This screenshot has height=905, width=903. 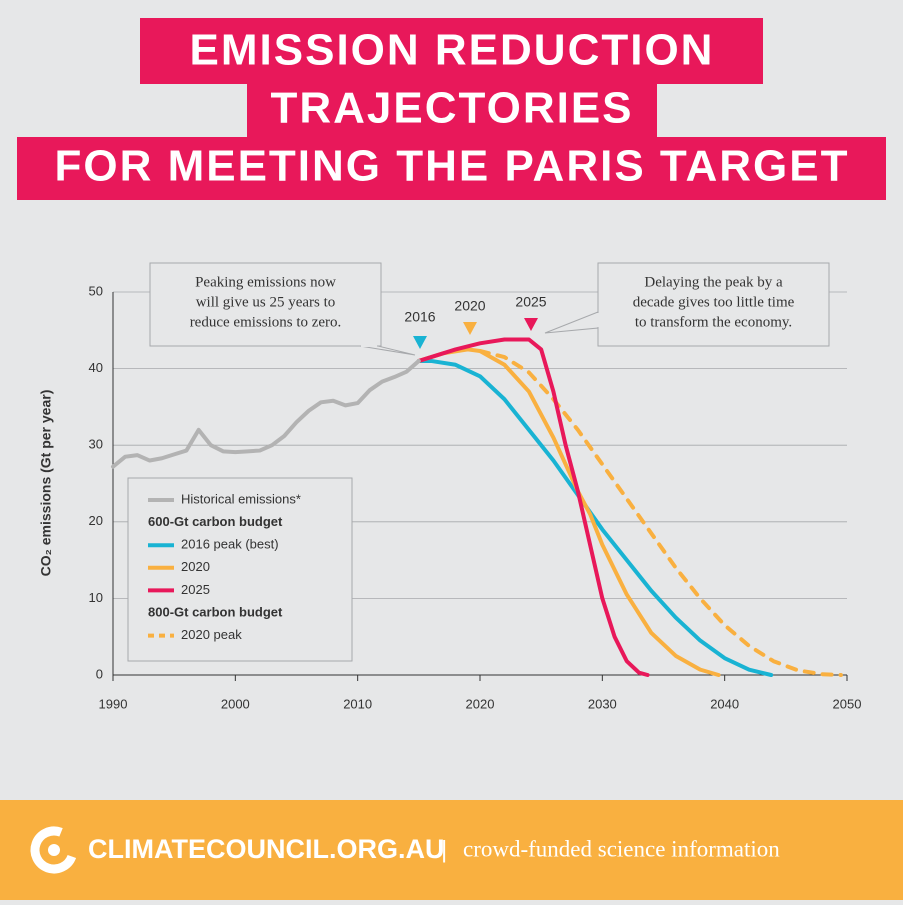 I want to click on title-line: EMISSION REDUCTION, so click(x=452, y=50).